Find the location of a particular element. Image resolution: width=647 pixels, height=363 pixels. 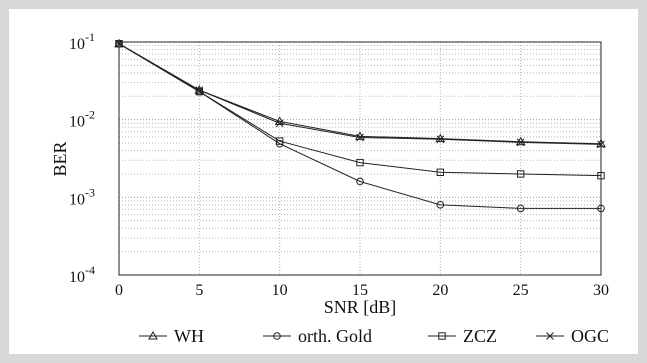

y-tick-label: 10⁻⁴ is located at coordinates (82, 274).